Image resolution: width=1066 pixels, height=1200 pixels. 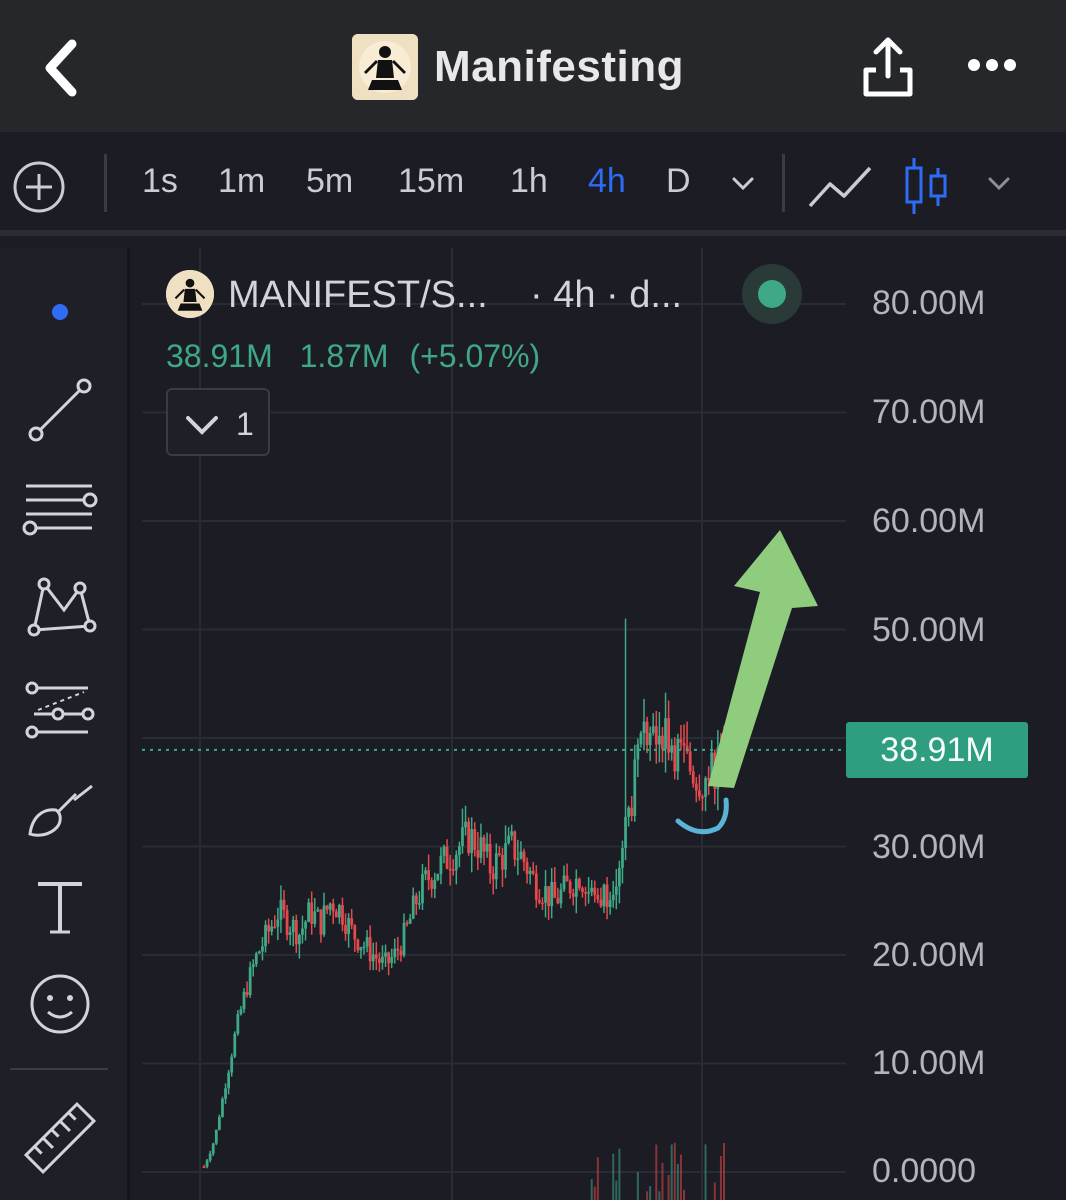 I want to click on timeframe-1m: 1m, so click(x=242, y=181).